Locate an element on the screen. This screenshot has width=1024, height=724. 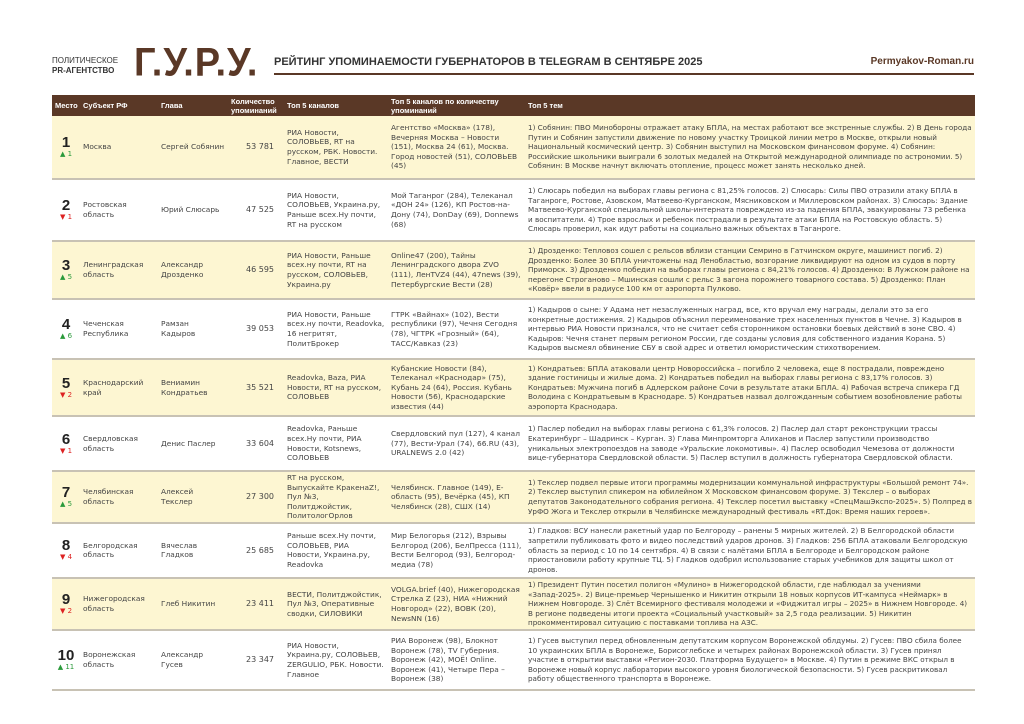
place-number: 7 is located at coordinates (66, 492).